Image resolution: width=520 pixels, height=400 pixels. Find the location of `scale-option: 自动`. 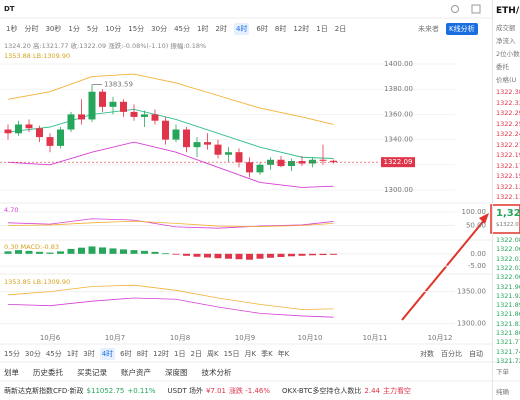

scale-option: 自动 is located at coordinates (476, 353).